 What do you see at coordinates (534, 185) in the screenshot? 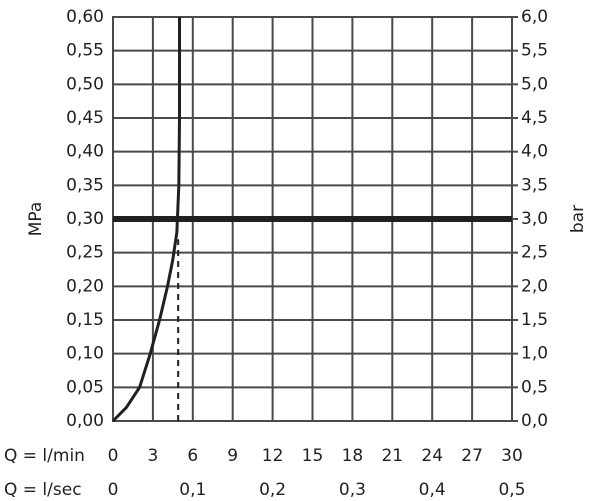
I see `y2-tick-label: 3,5` at bounding box center [534, 185].